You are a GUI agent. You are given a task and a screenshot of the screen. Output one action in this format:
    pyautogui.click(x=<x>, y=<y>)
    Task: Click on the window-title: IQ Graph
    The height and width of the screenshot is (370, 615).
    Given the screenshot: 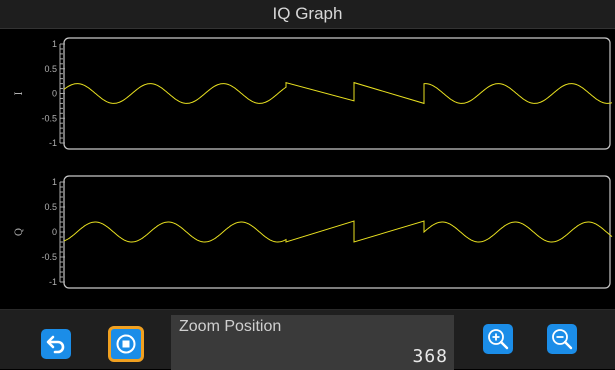 What is the action you would take?
    pyautogui.click(x=307, y=13)
    